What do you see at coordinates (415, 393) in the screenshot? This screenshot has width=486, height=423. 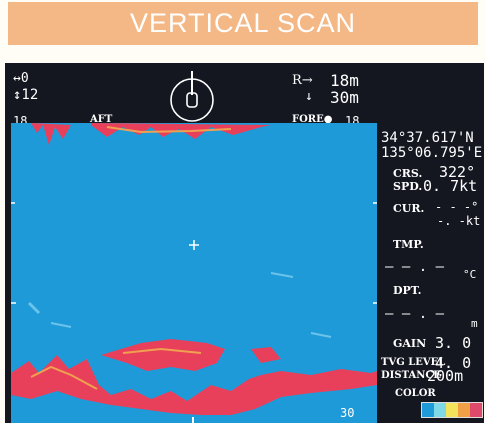 I see `color-label: COLOR` at bounding box center [415, 393].